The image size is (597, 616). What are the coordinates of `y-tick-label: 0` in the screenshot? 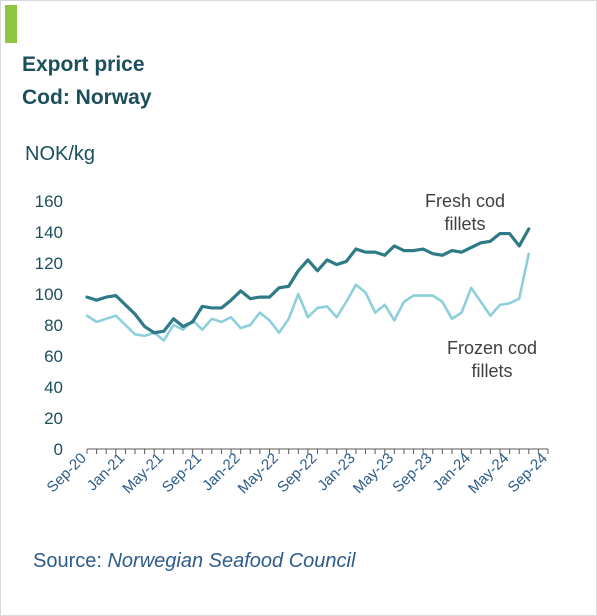 It's located at (58, 449).